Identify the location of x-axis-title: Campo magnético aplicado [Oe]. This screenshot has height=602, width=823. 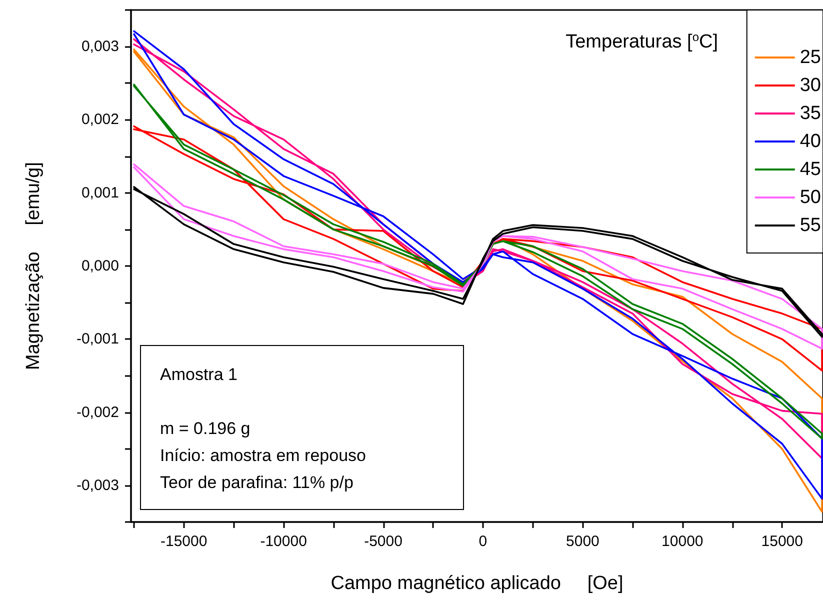
(477, 583).